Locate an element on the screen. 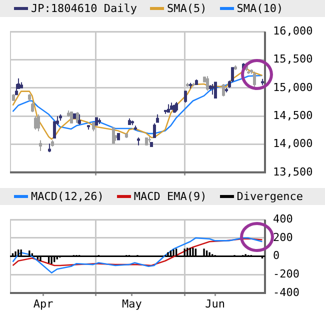 The height and width of the screenshot is (320, 325). legend-label: MACD EMA(9) is located at coordinates (170, 196).